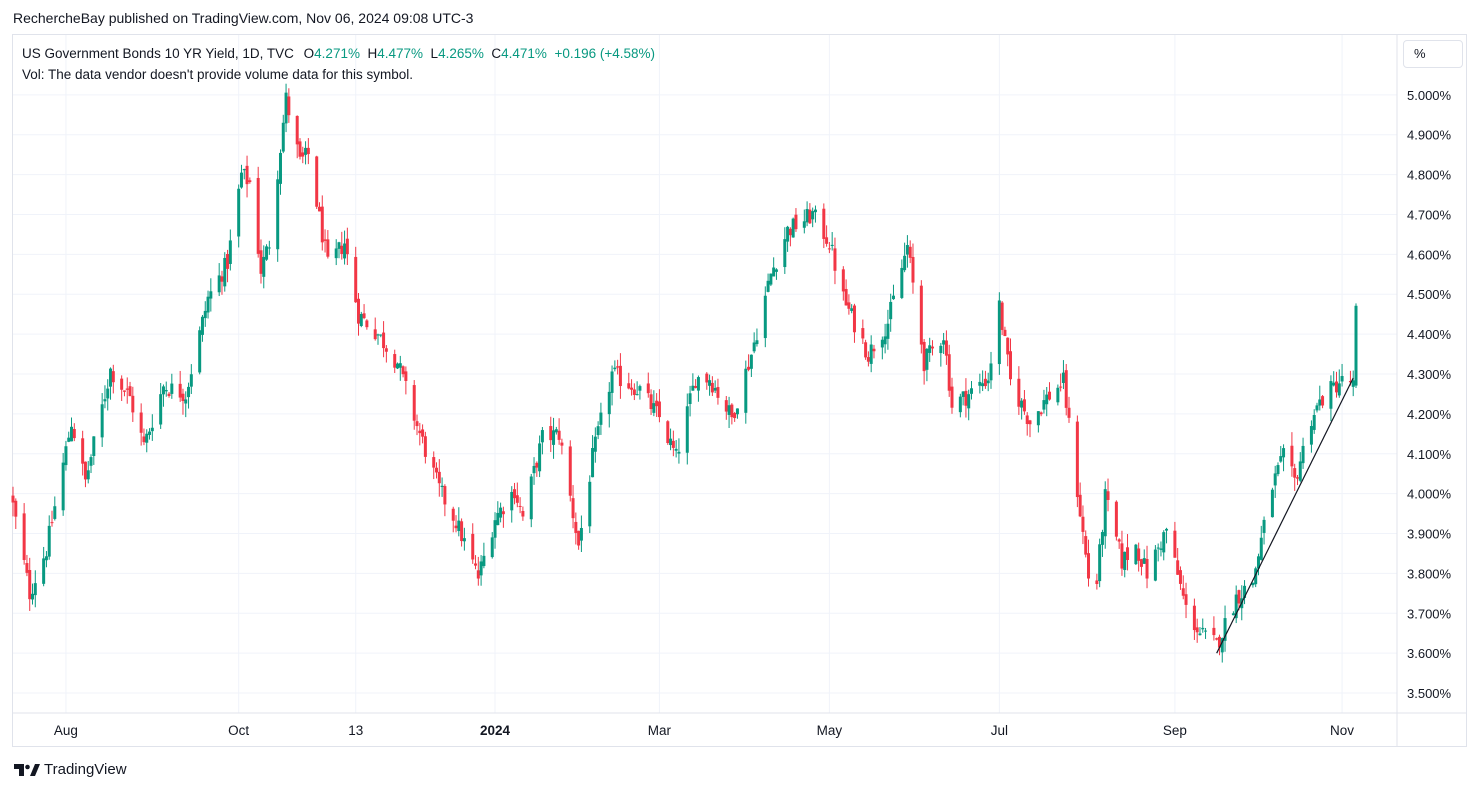 Image resolution: width=1480 pixels, height=792 pixels. What do you see at coordinates (1433, 54) in the screenshot?
I see `percent-scale-button: %` at bounding box center [1433, 54].